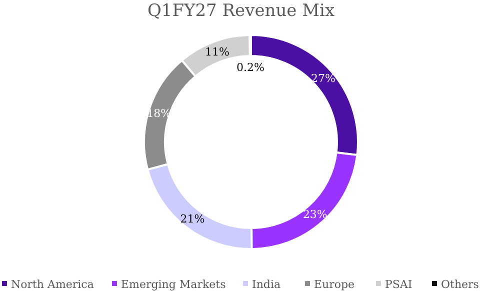 The width and height of the screenshot is (482, 291). I want to click on data-label: 11%, so click(217, 51).